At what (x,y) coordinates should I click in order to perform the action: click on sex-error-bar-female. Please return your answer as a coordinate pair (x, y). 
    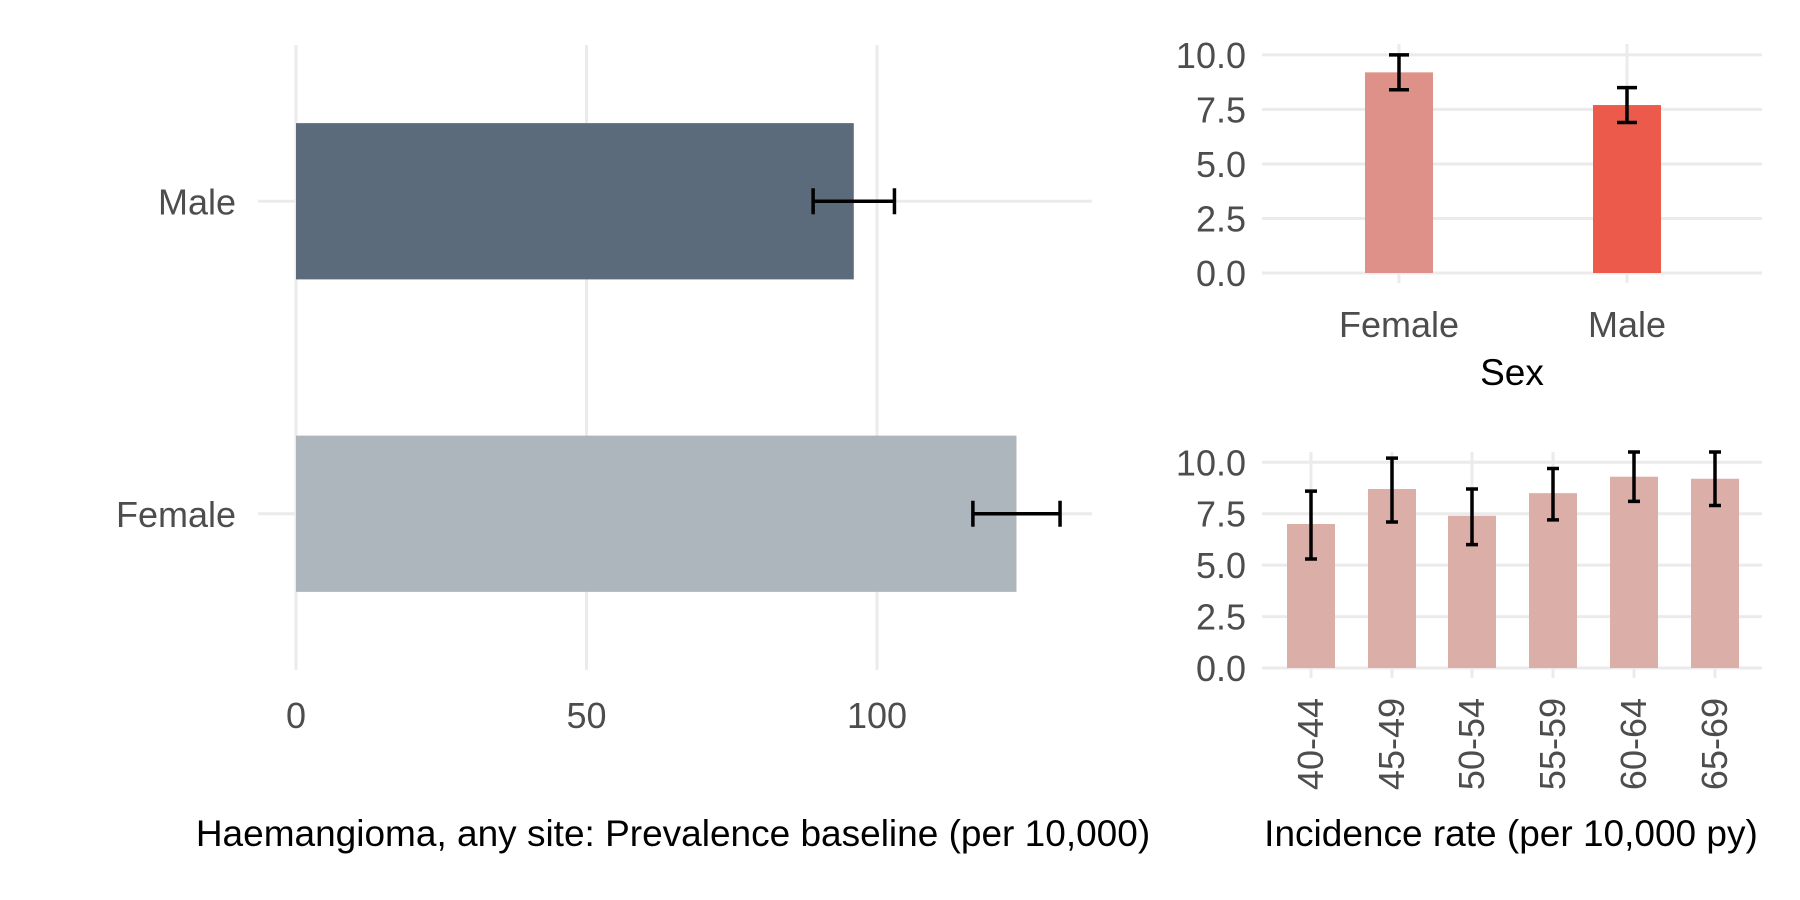
    Looking at the image, I should click on (1399, 72).